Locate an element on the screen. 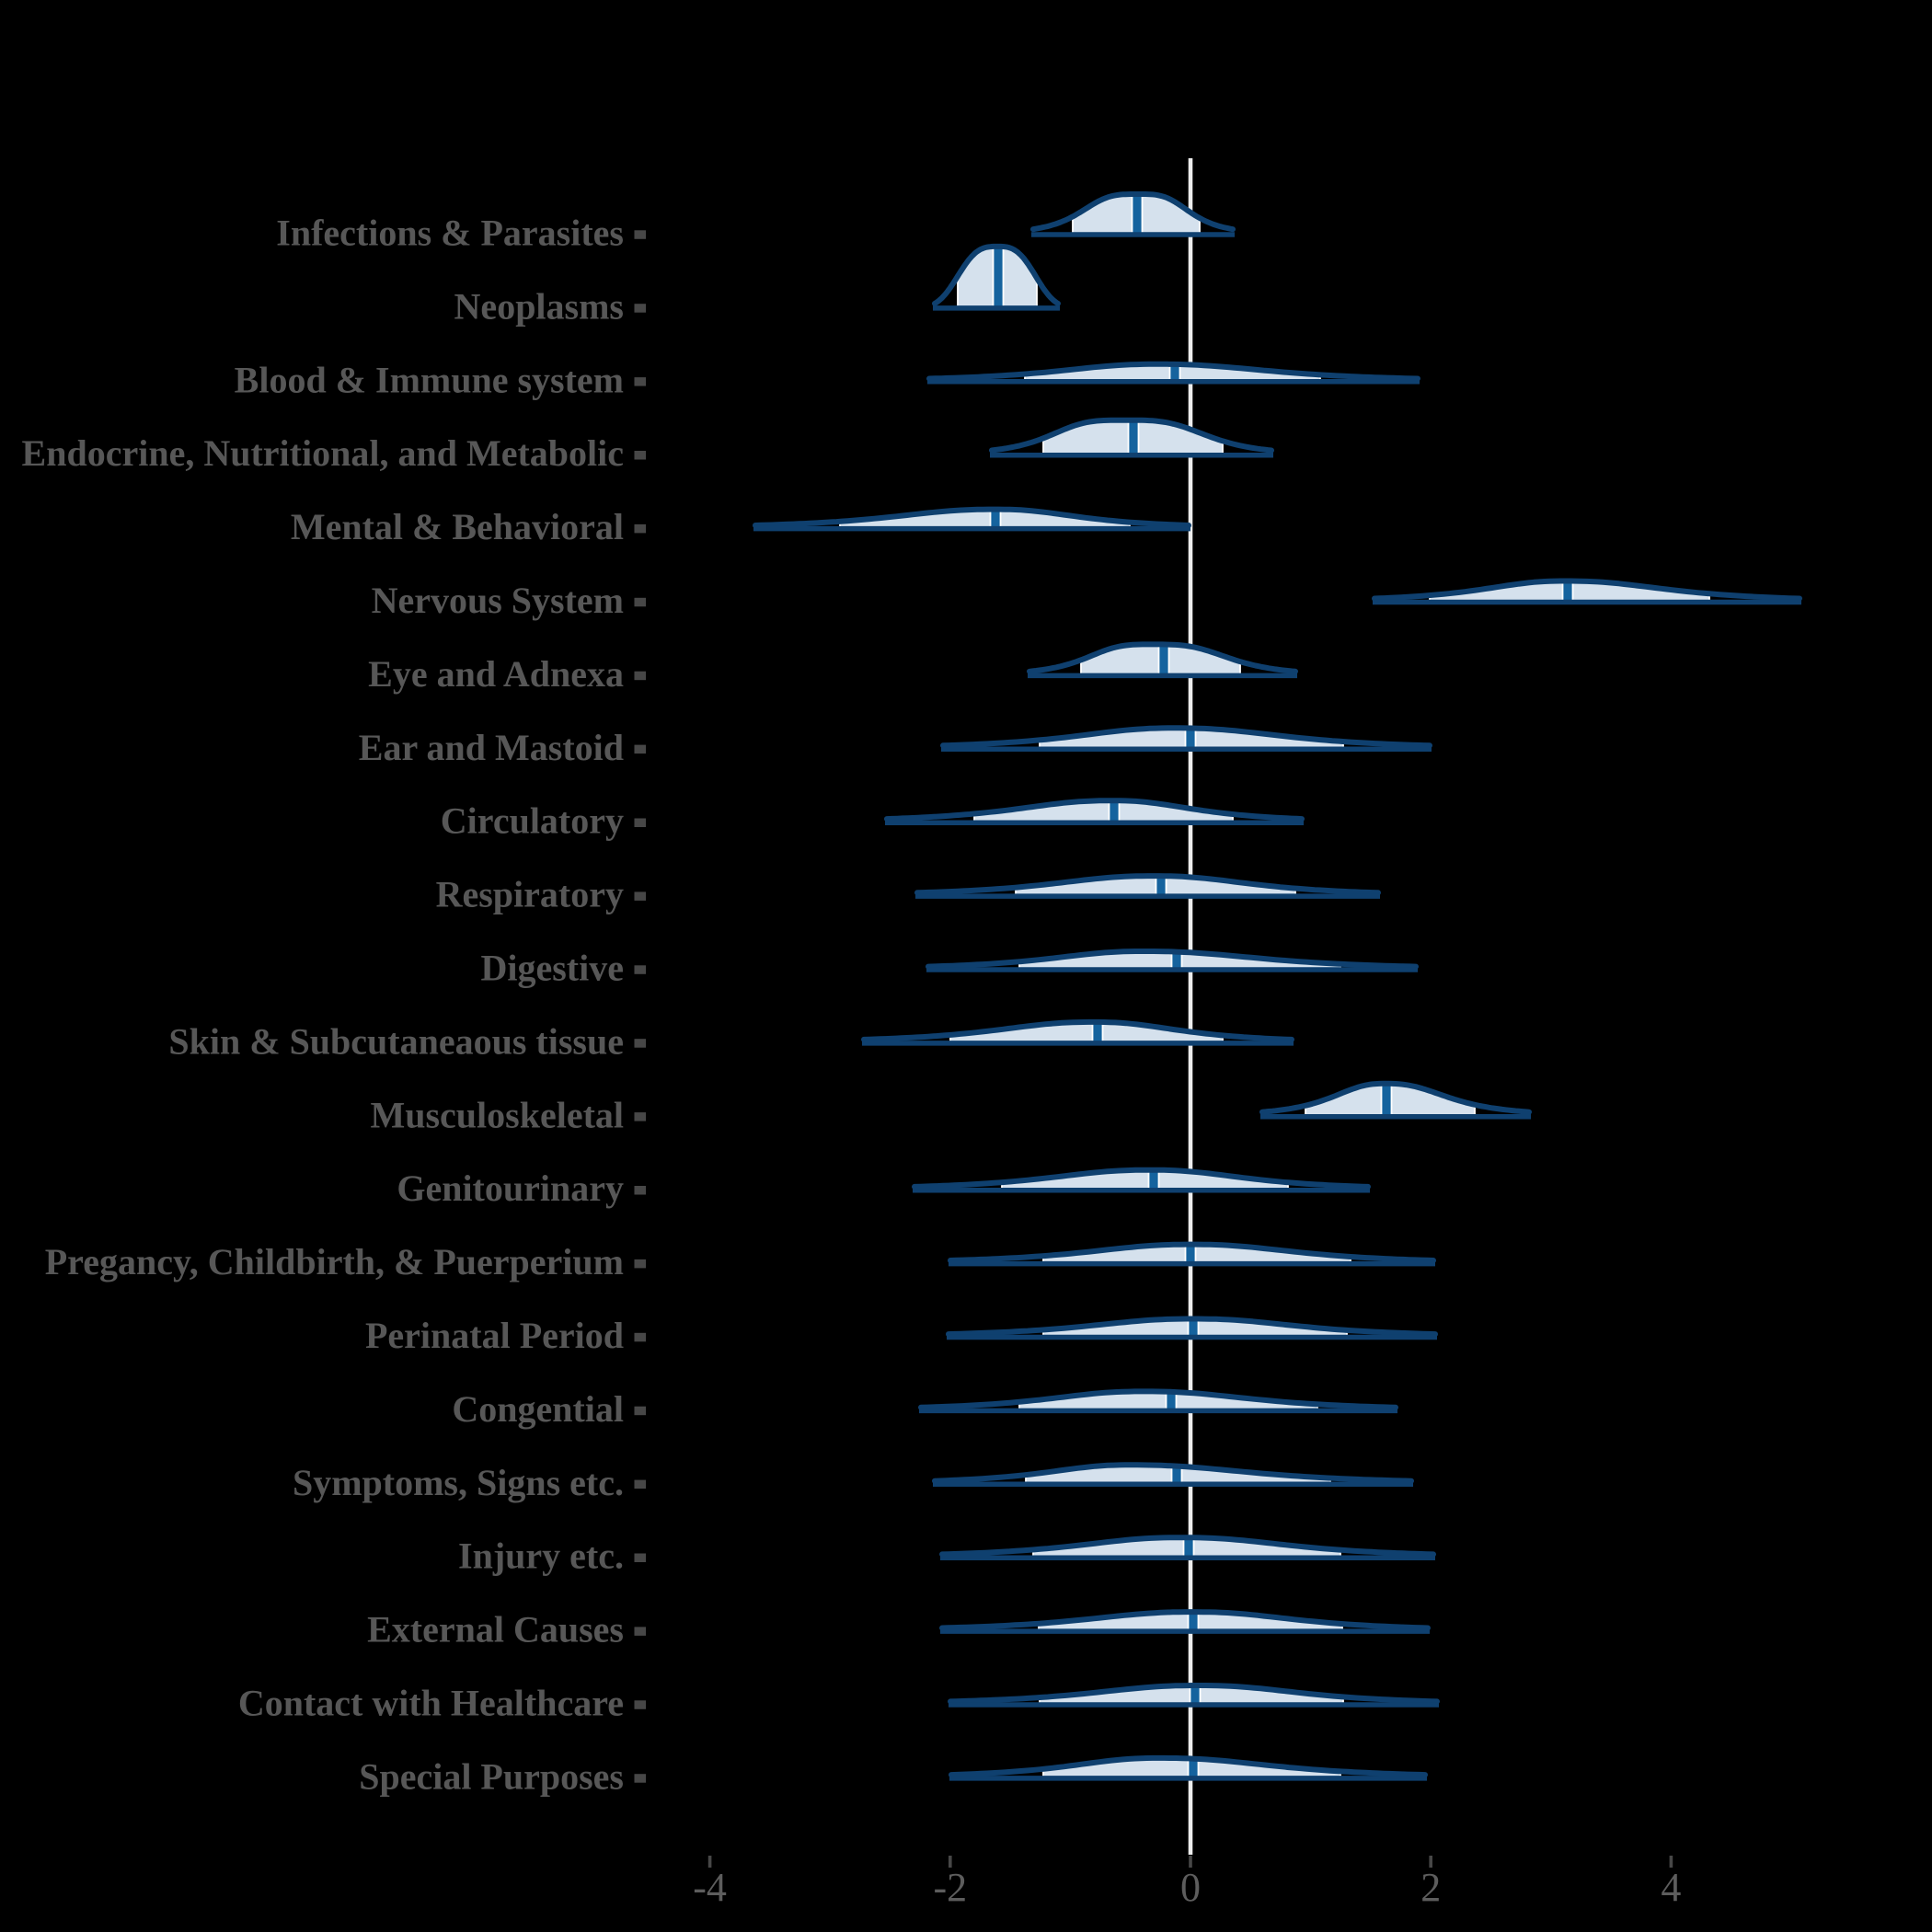  svg-text: Musculoskeletal is located at coordinates (497, 1114).